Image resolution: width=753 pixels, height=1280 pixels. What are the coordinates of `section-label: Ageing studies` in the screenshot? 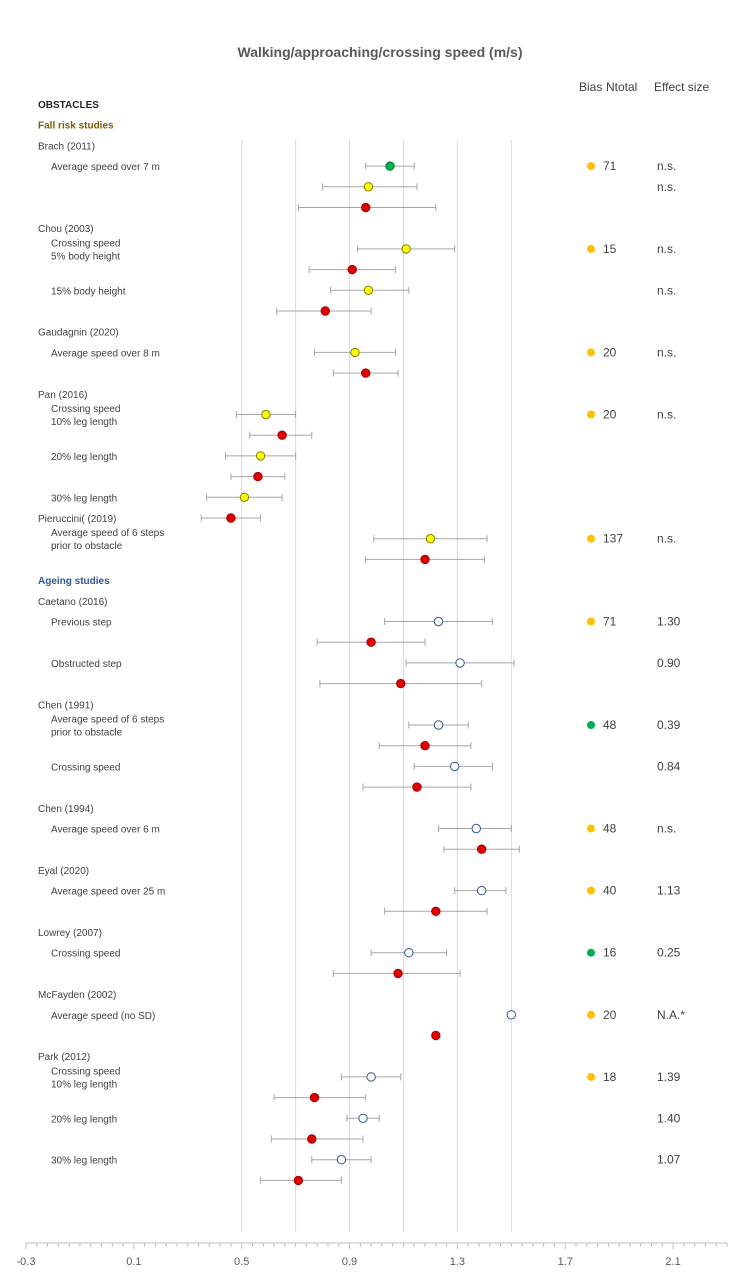 It's located at (74, 581).